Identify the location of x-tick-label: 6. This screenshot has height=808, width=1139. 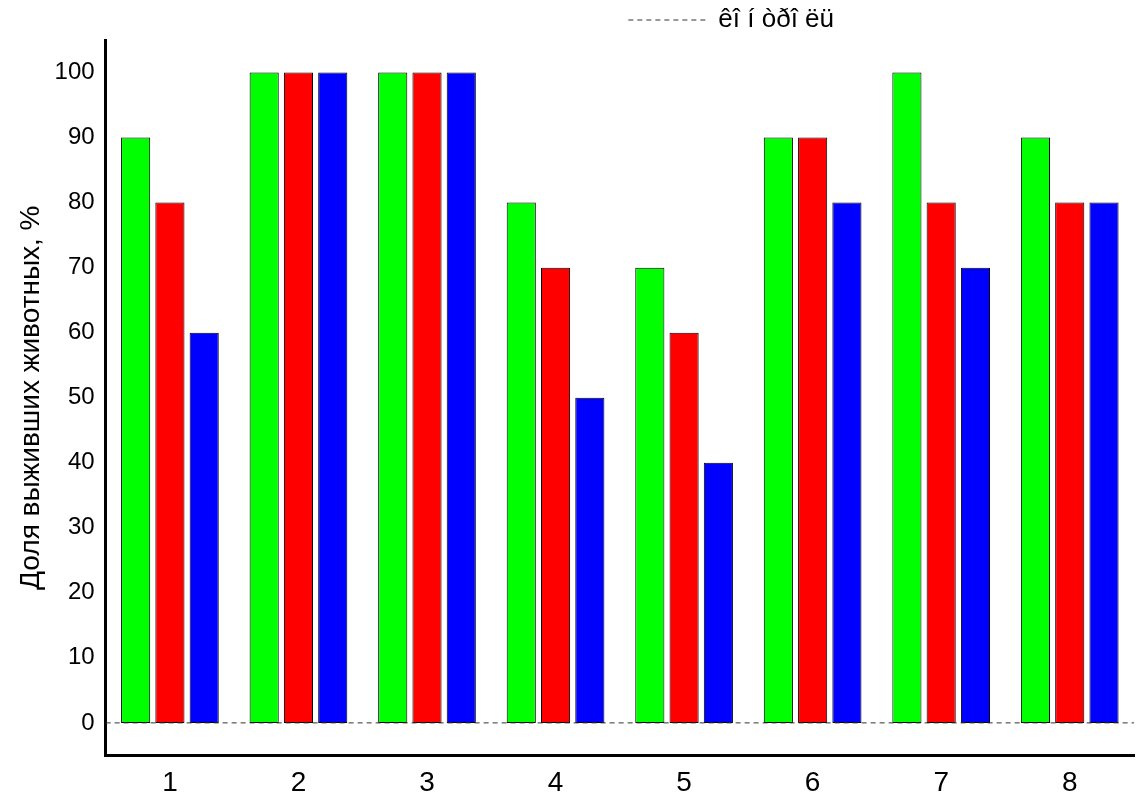
(812, 781).